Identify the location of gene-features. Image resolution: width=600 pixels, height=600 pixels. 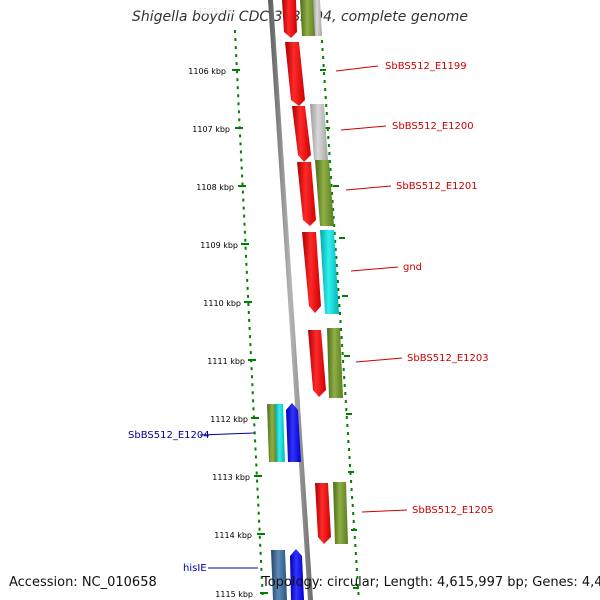
(307, 300).